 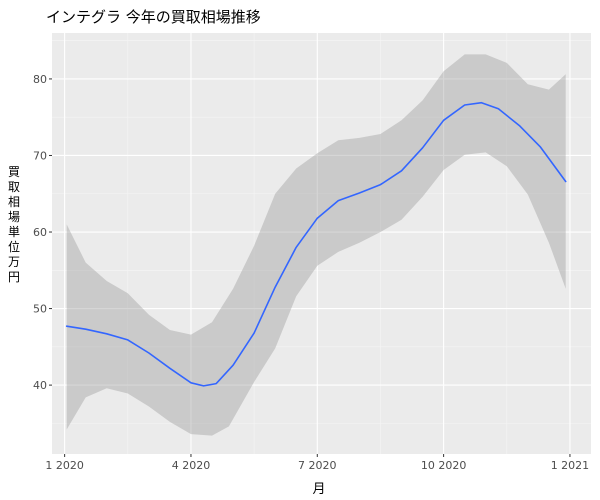 I want to click on chart-title: インテグラ 今年の買取相場推移, so click(x=153, y=17).